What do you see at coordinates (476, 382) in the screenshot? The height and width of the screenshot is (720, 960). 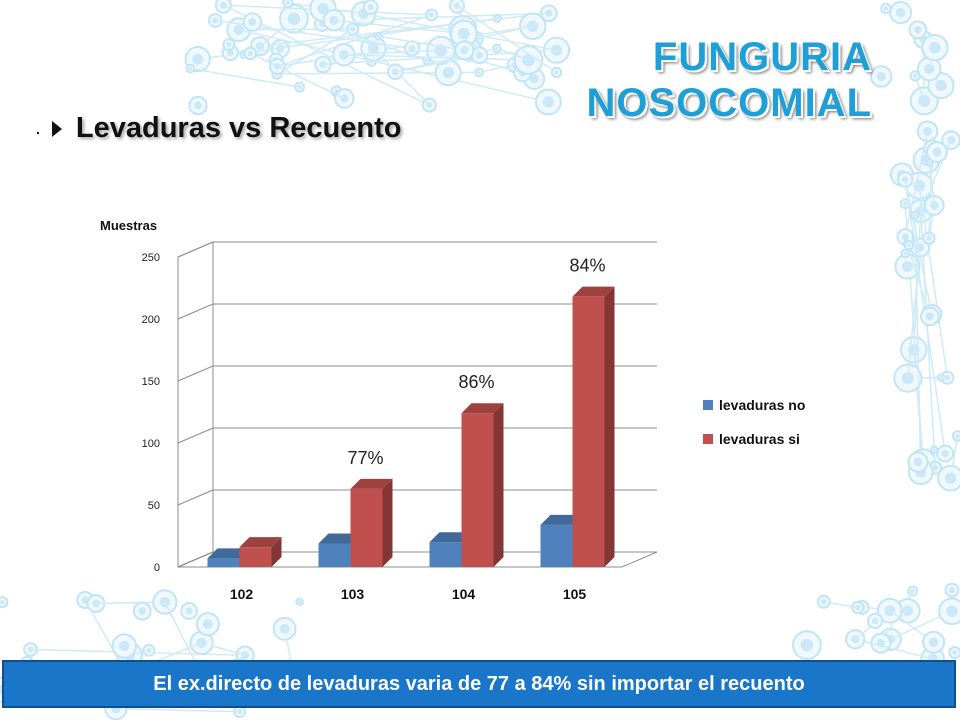 I see `data-label: 86%` at bounding box center [476, 382].